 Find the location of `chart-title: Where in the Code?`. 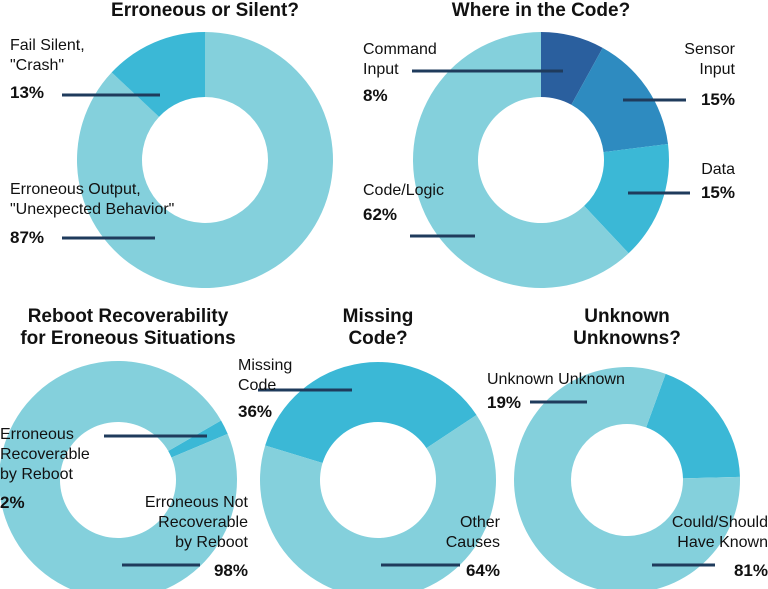

chart-title: Where in the Code? is located at coordinates (541, 10).